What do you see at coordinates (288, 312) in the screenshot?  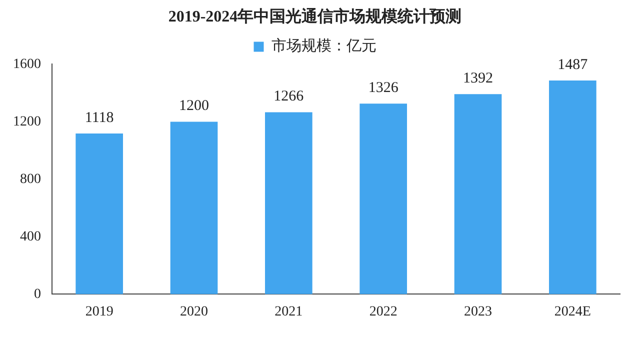 I see `x-tick-label: 2021` at bounding box center [288, 312].